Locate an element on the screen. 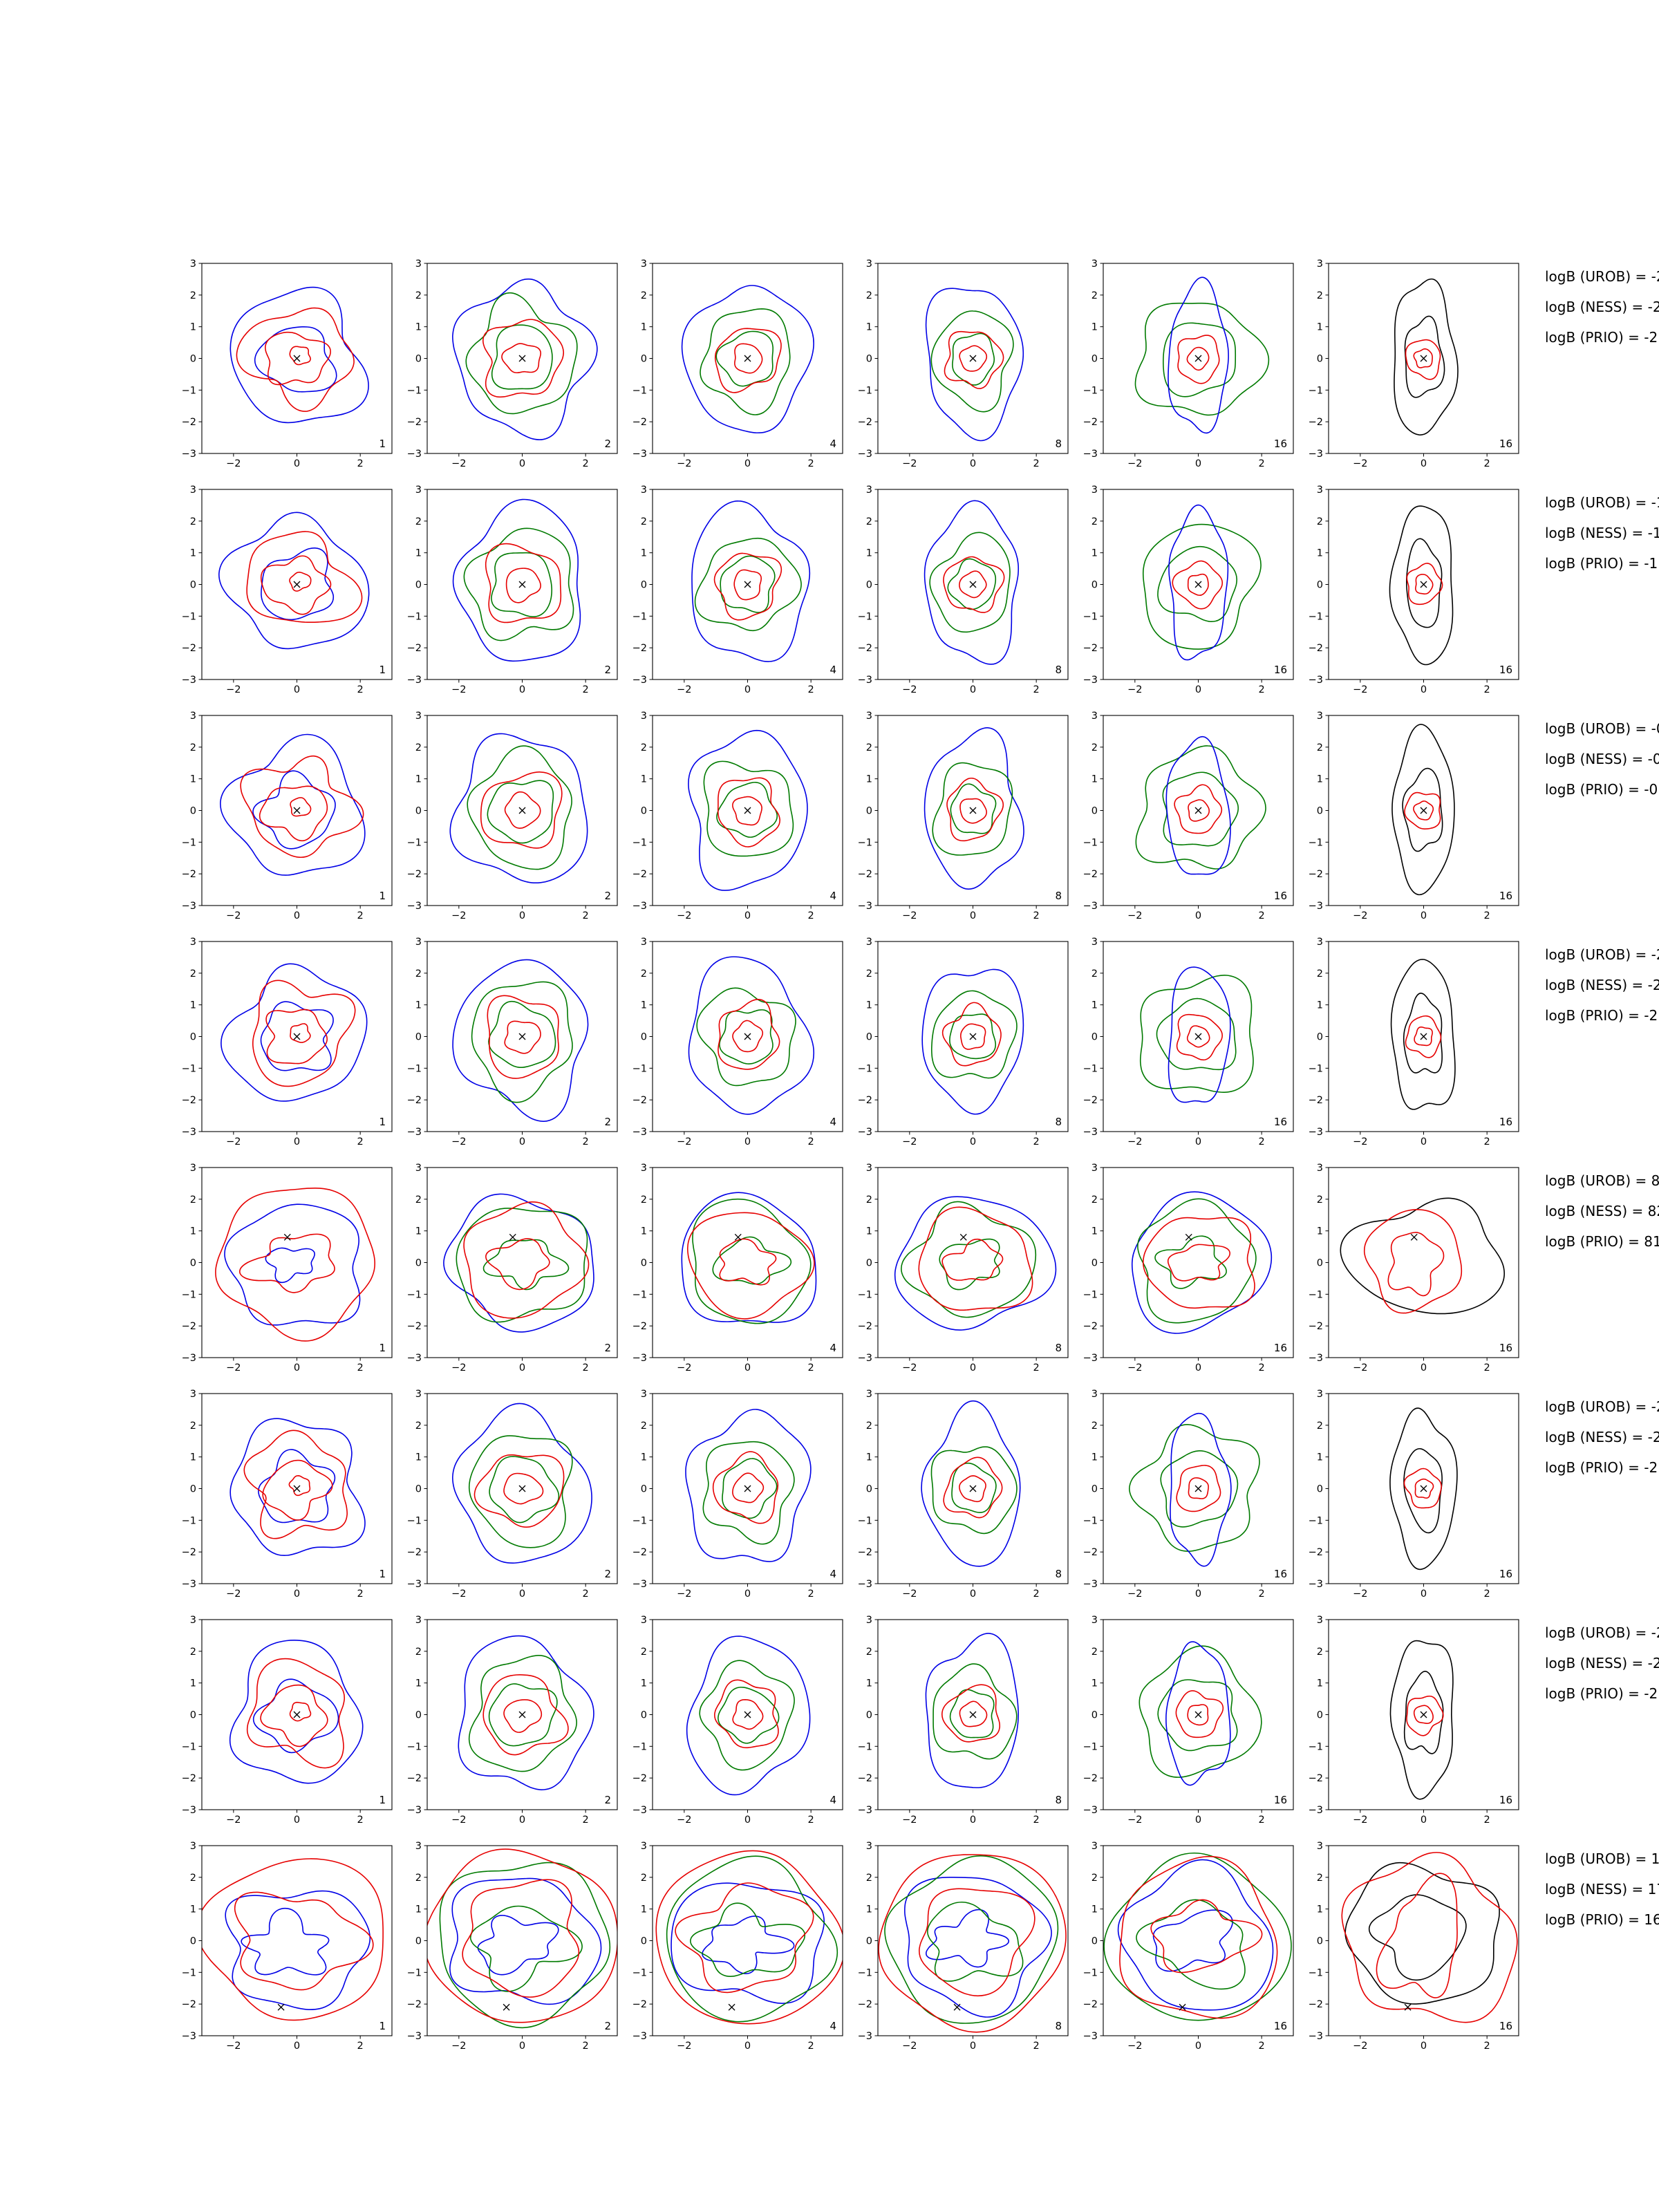 The height and width of the screenshot is (2212, 1659). contour-panel-r6c1: −2 0 2 3 2 1 0 −1 −2 −3 1 is located at coordinates (287, 1494).